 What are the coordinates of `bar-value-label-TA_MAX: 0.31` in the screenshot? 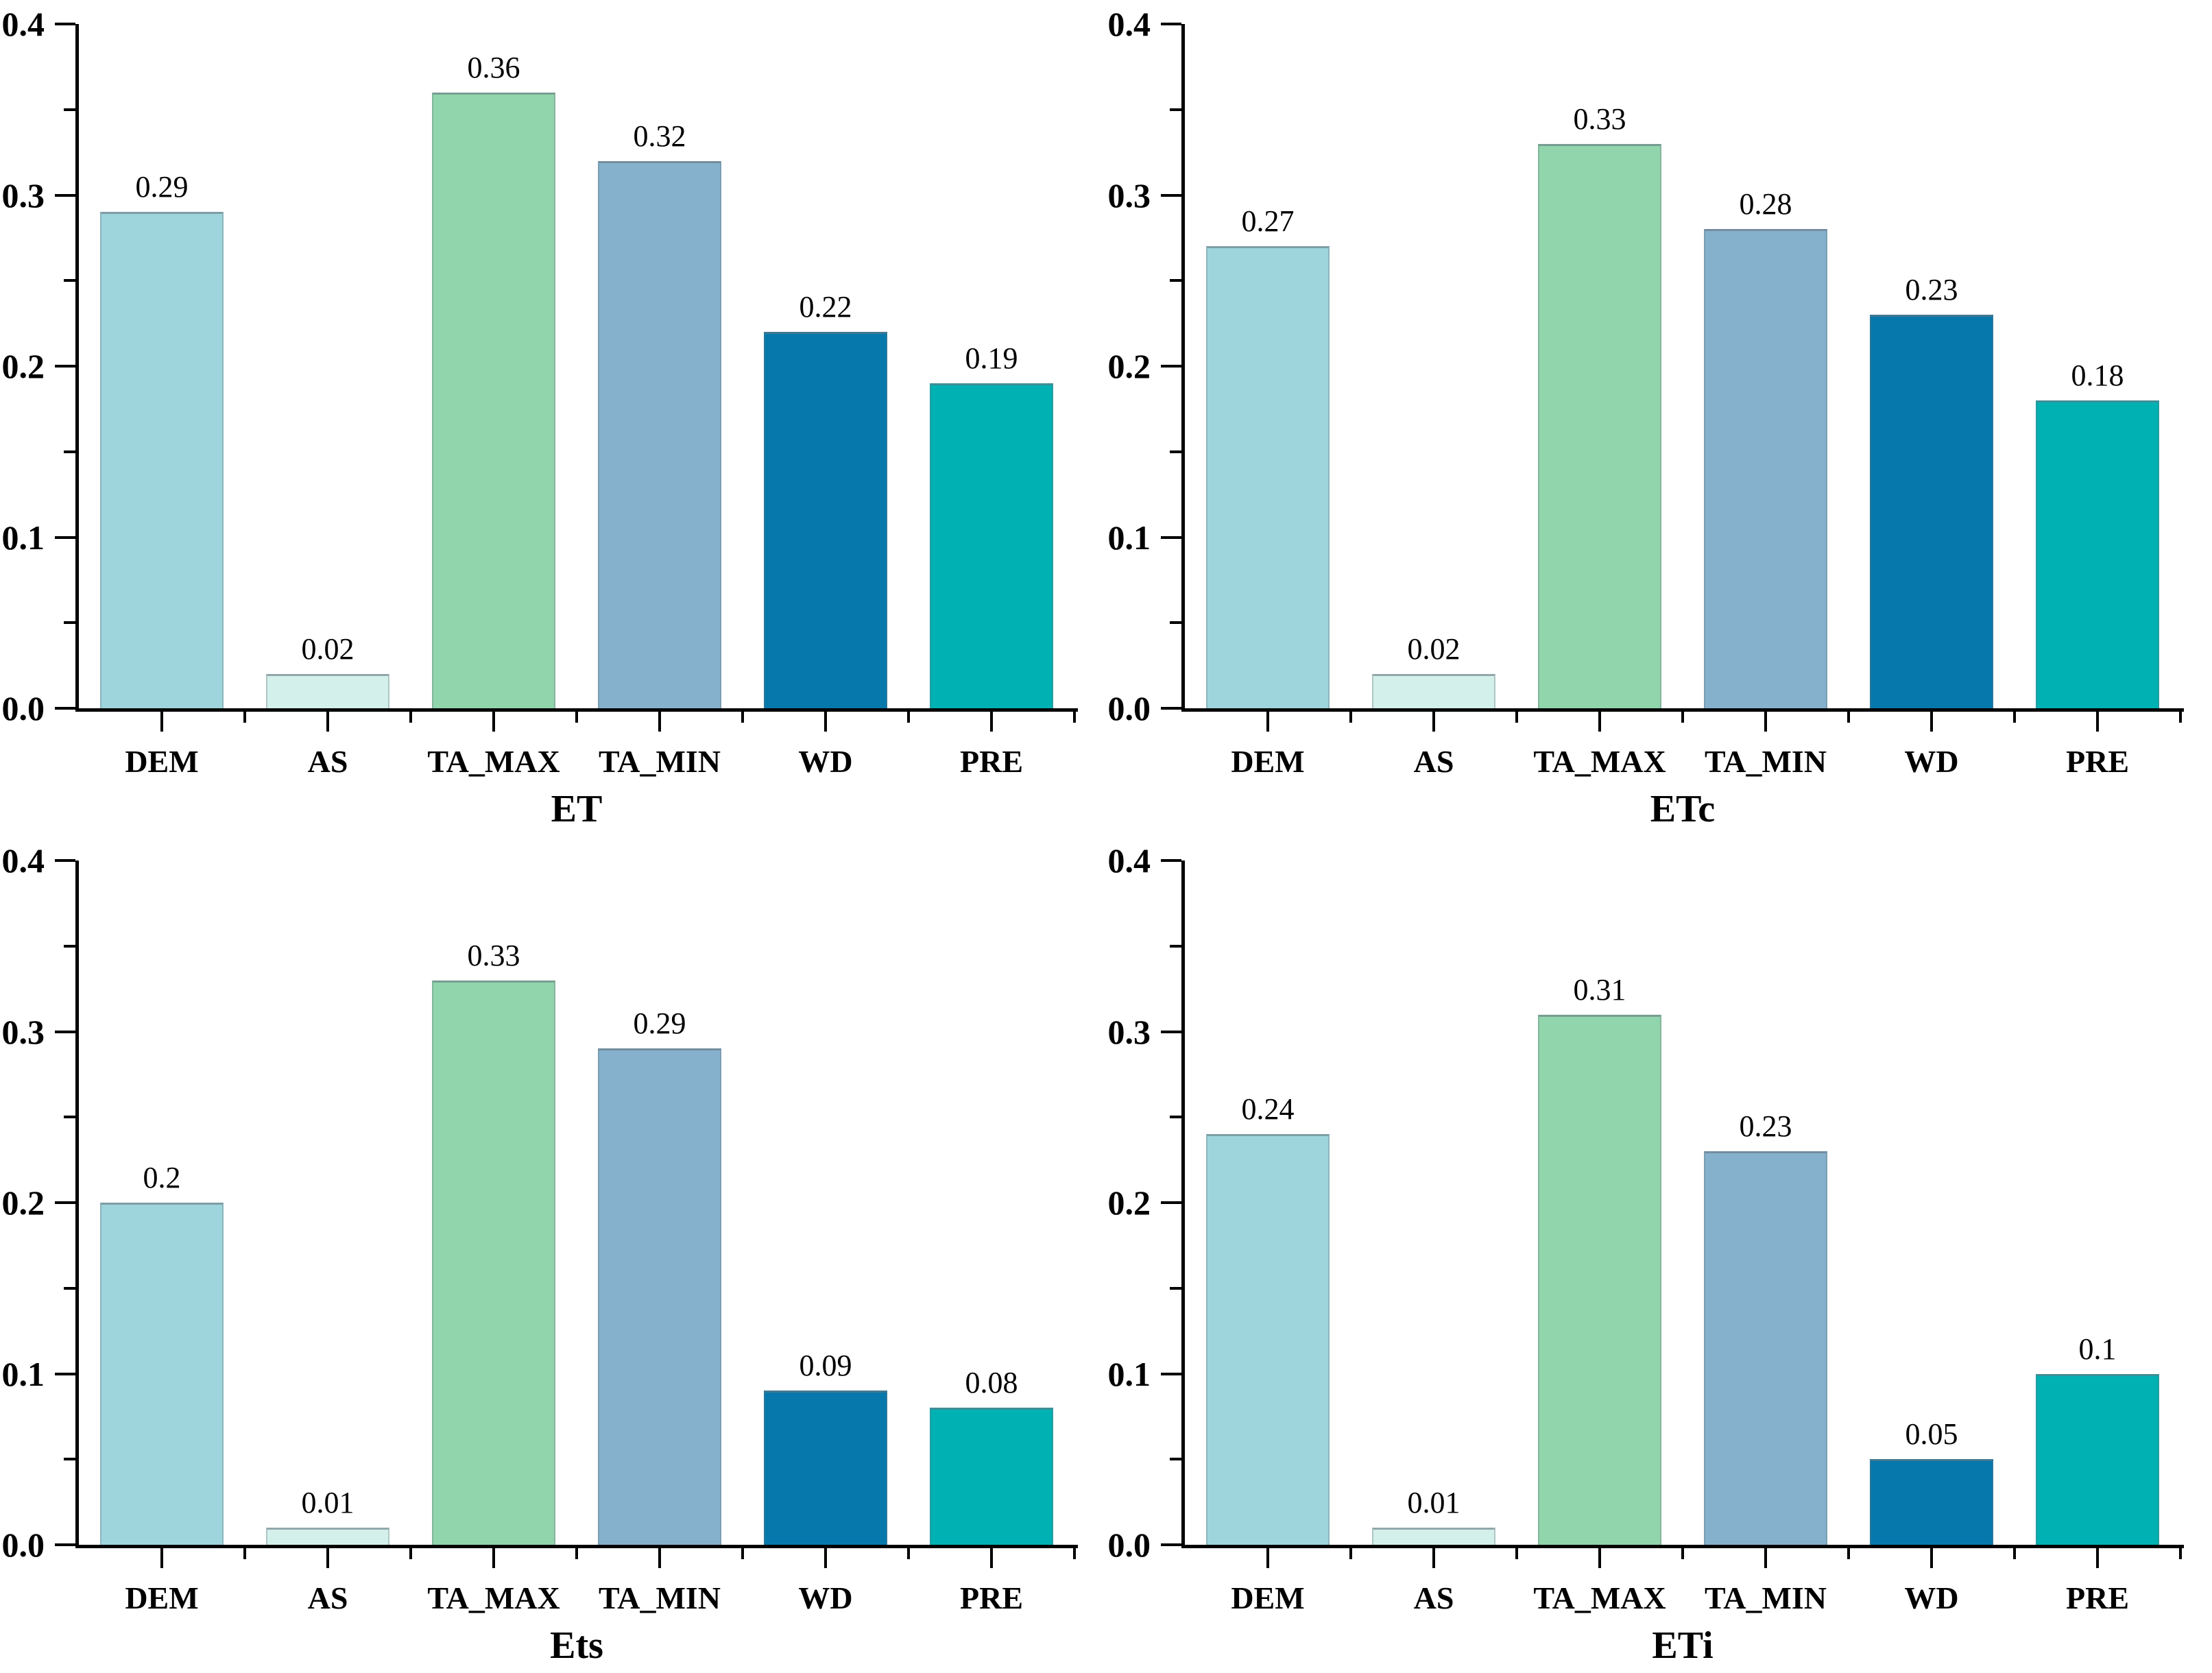 It's located at (1599, 989).